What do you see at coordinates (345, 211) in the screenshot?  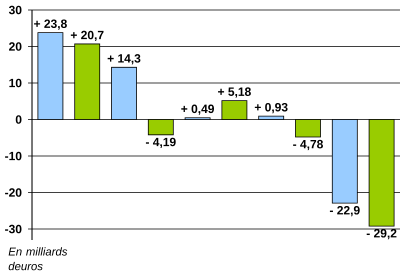 I see `data-label: - 22,9` at bounding box center [345, 211].